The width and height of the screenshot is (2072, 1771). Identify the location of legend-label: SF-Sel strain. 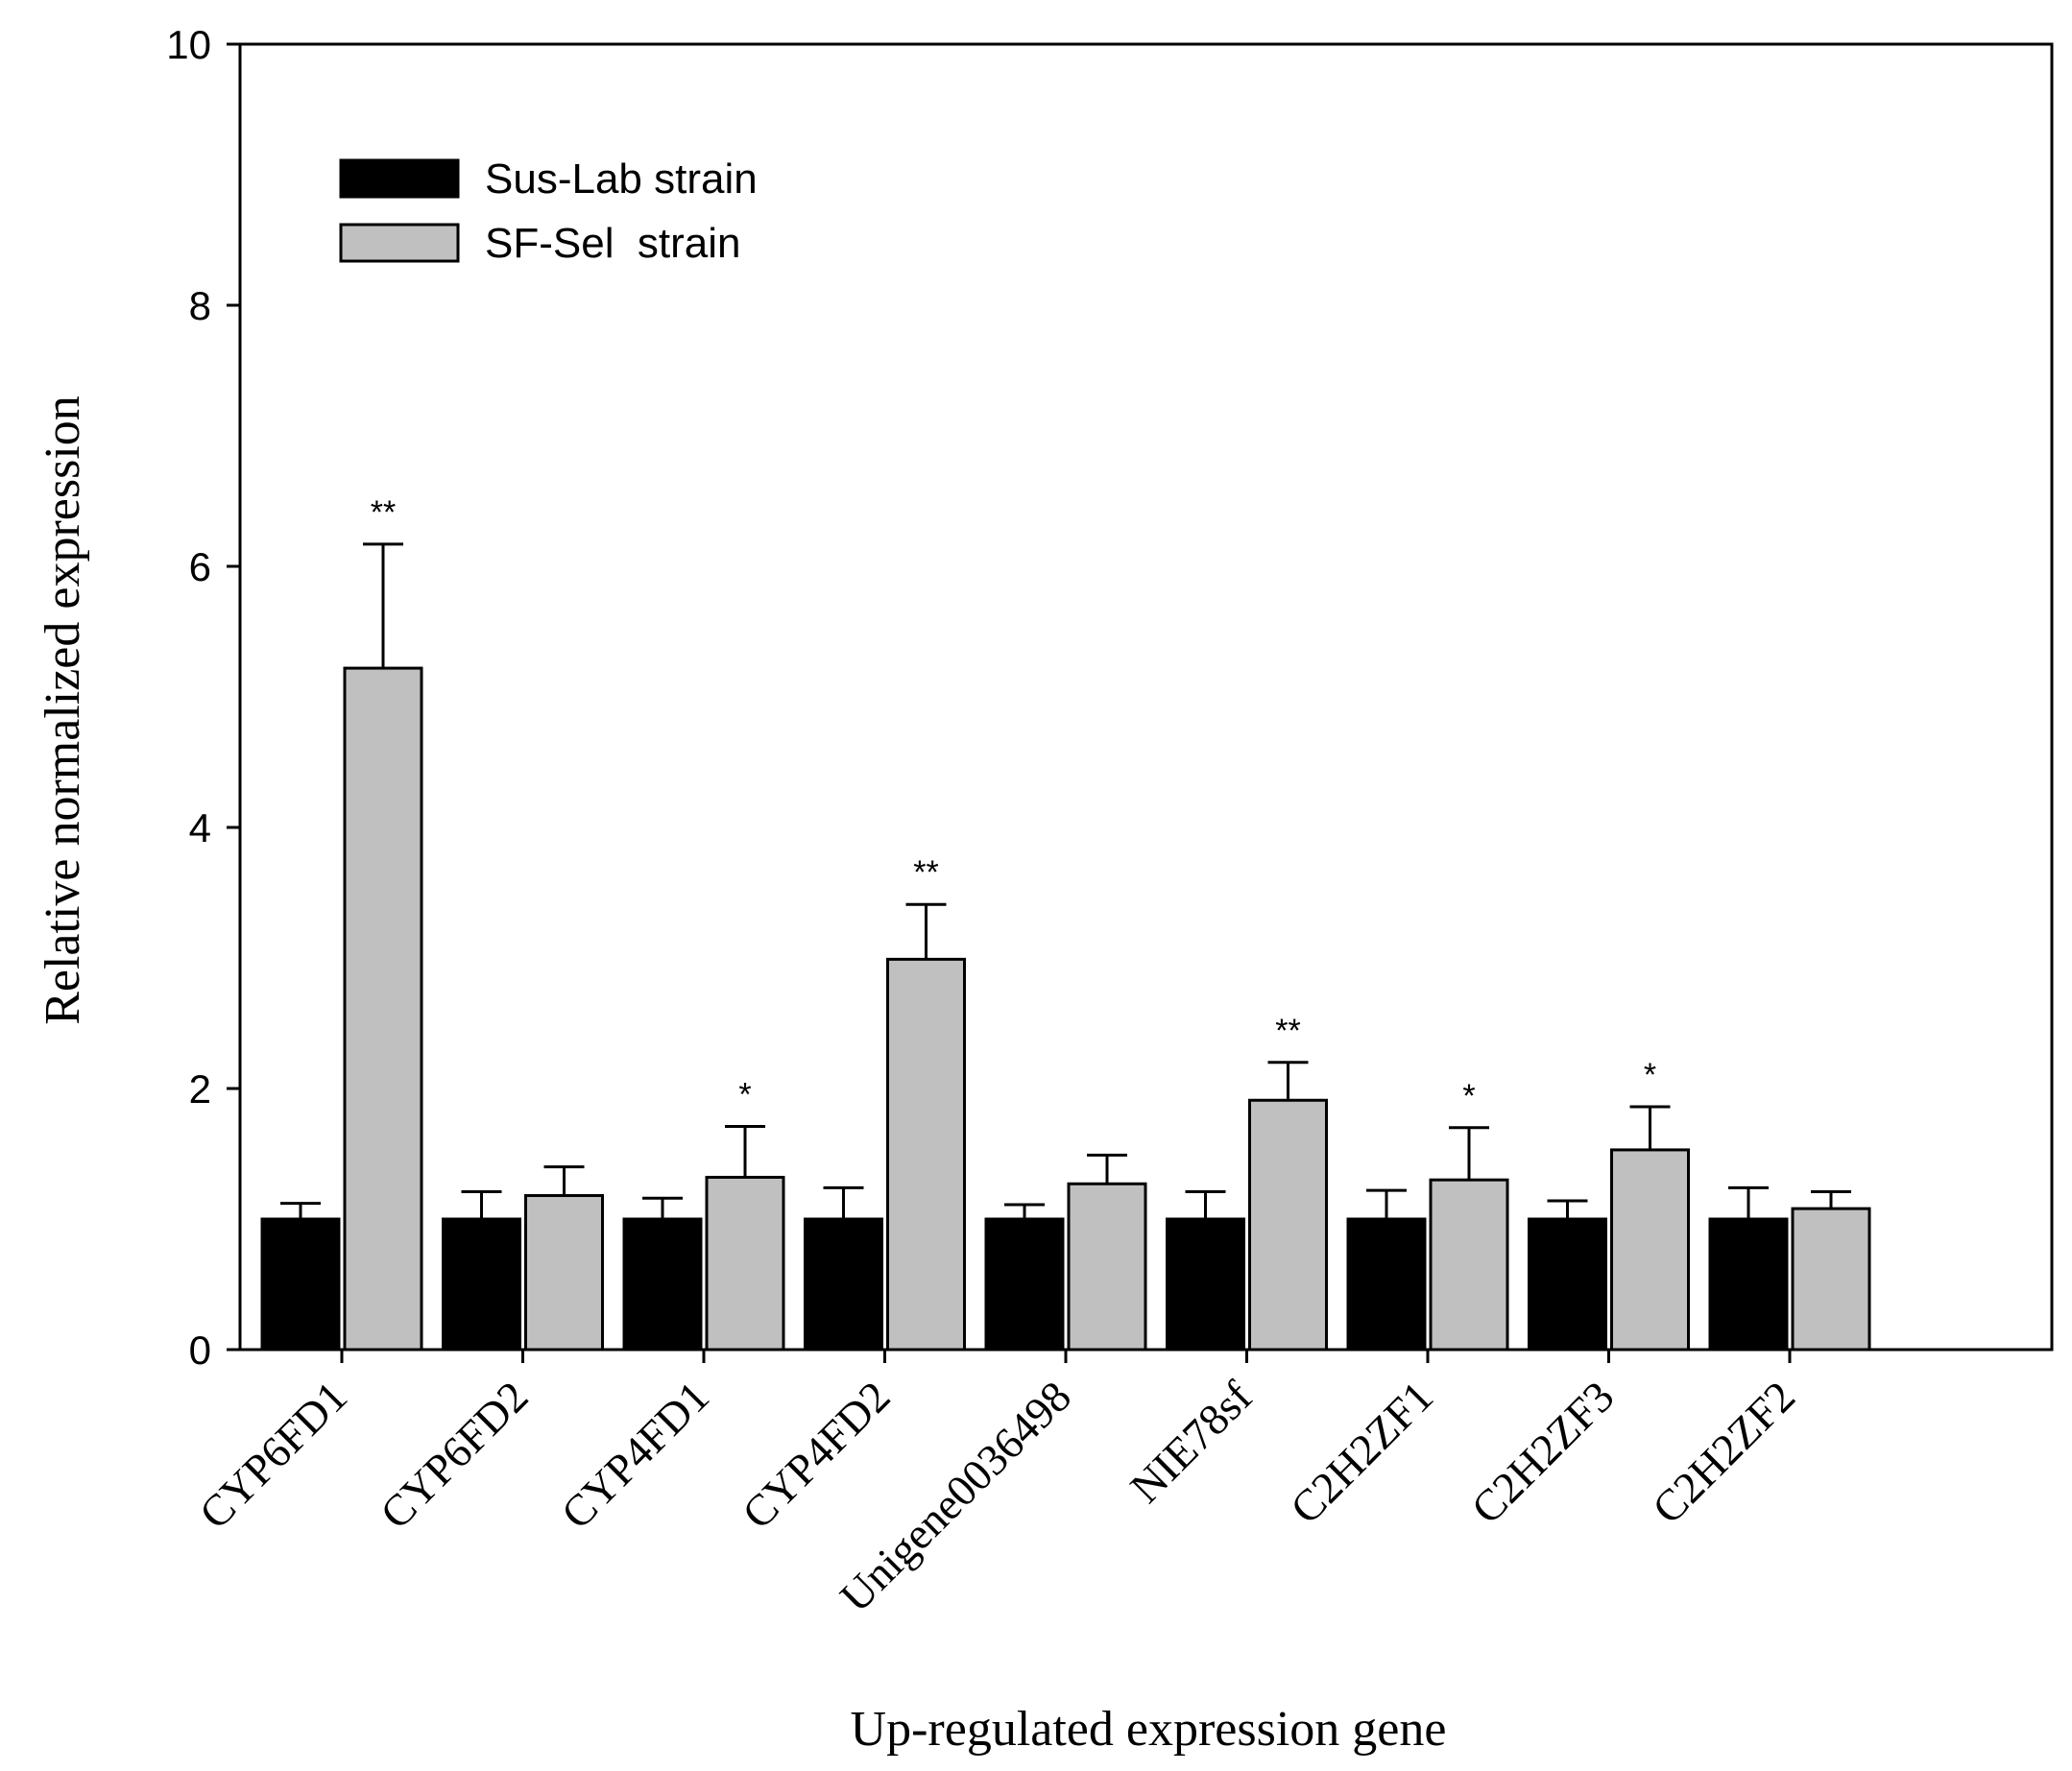
(613, 243).